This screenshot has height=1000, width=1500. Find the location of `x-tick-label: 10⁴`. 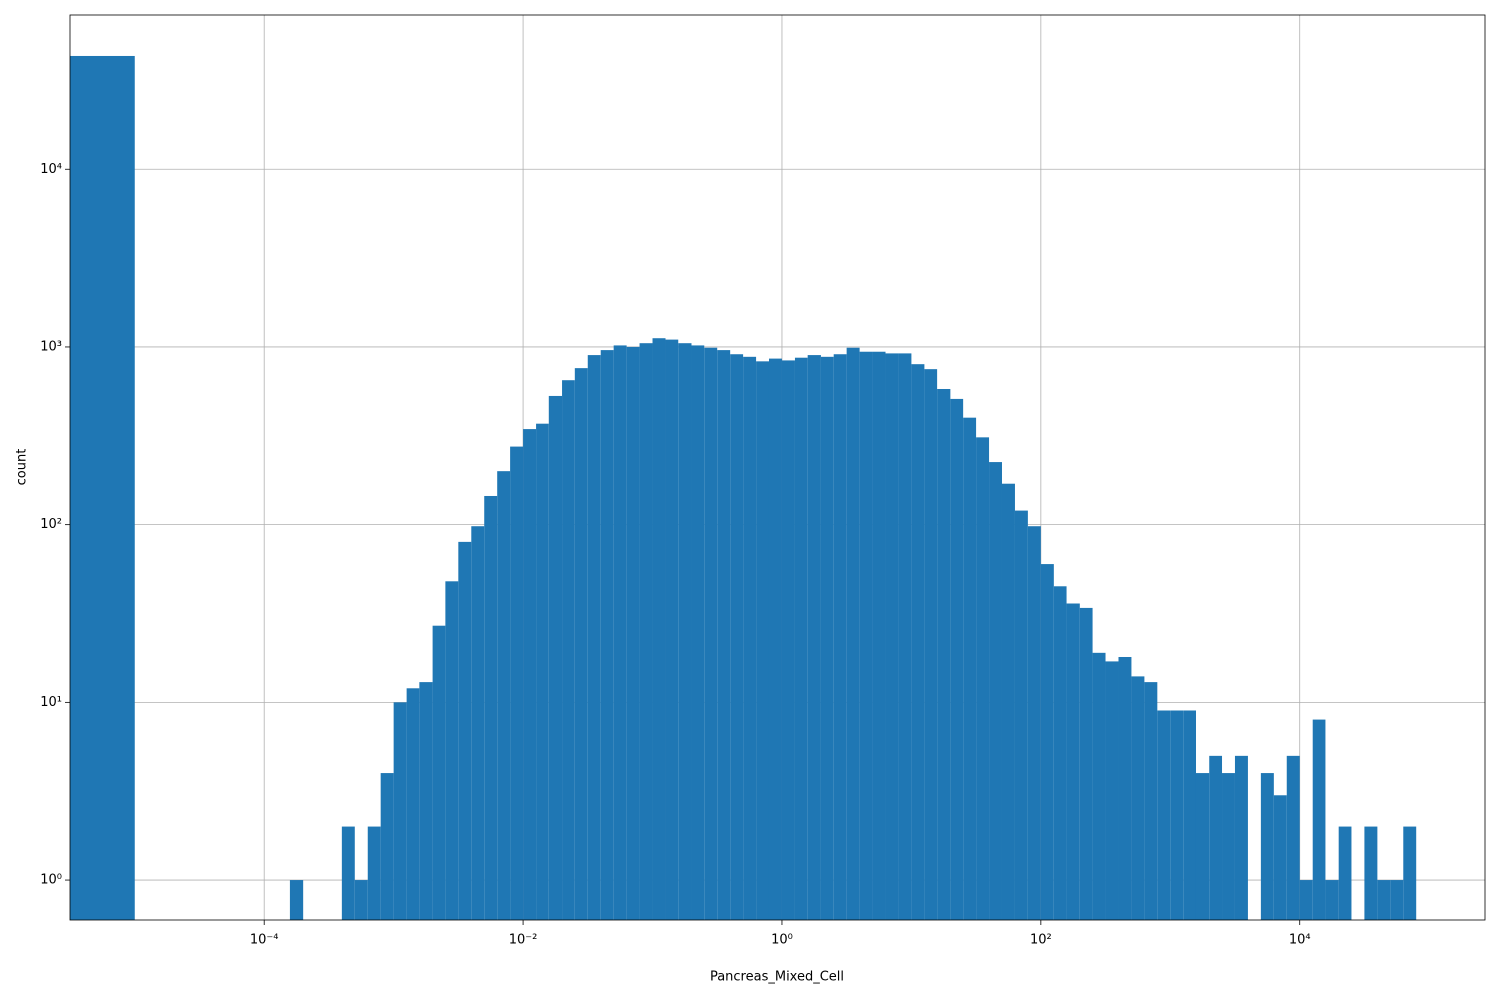

x-tick-label: 10⁴ is located at coordinates (1300, 940).